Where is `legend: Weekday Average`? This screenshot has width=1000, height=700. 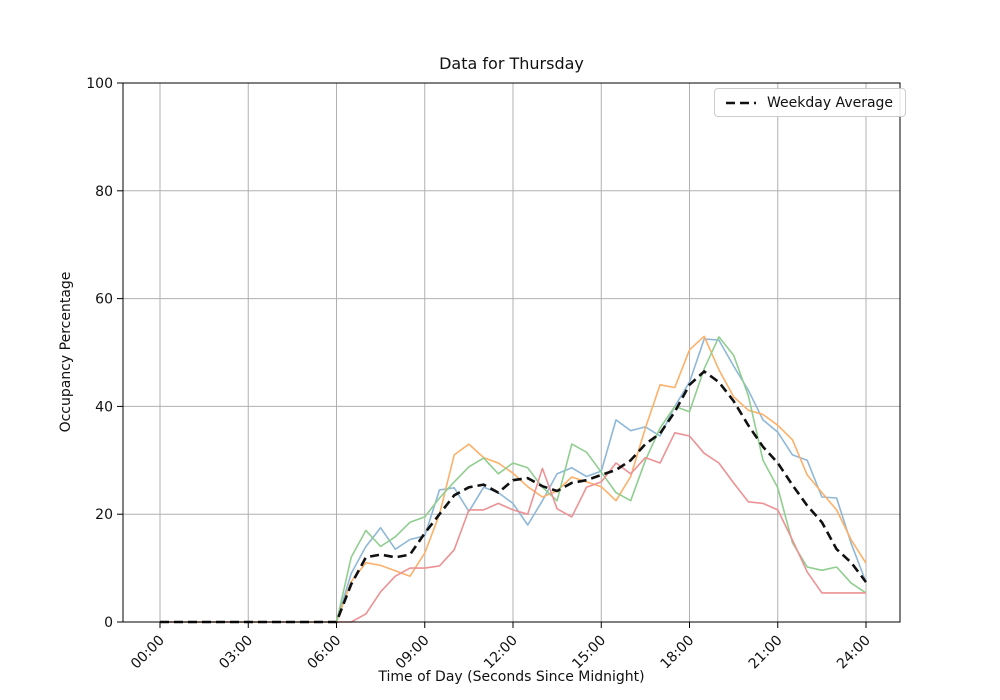 legend: Weekday Average is located at coordinates (810, 102).